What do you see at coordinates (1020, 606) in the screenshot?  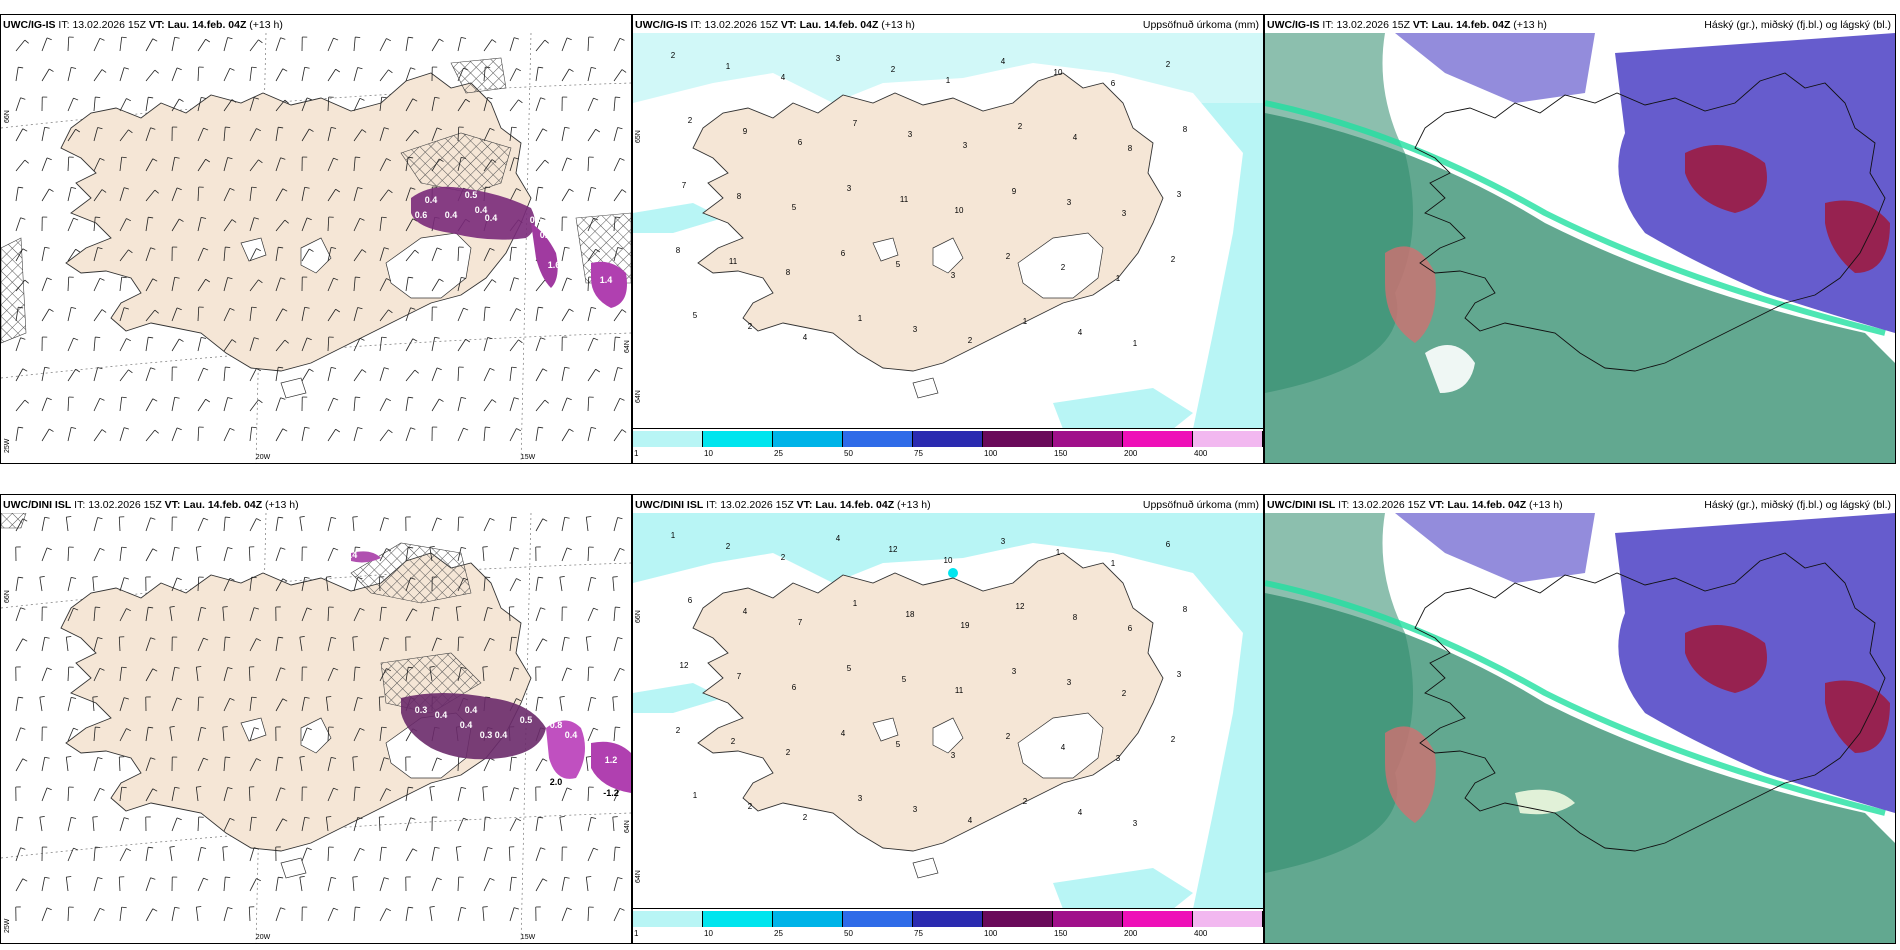 I see `value-label: 12` at bounding box center [1020, 606].